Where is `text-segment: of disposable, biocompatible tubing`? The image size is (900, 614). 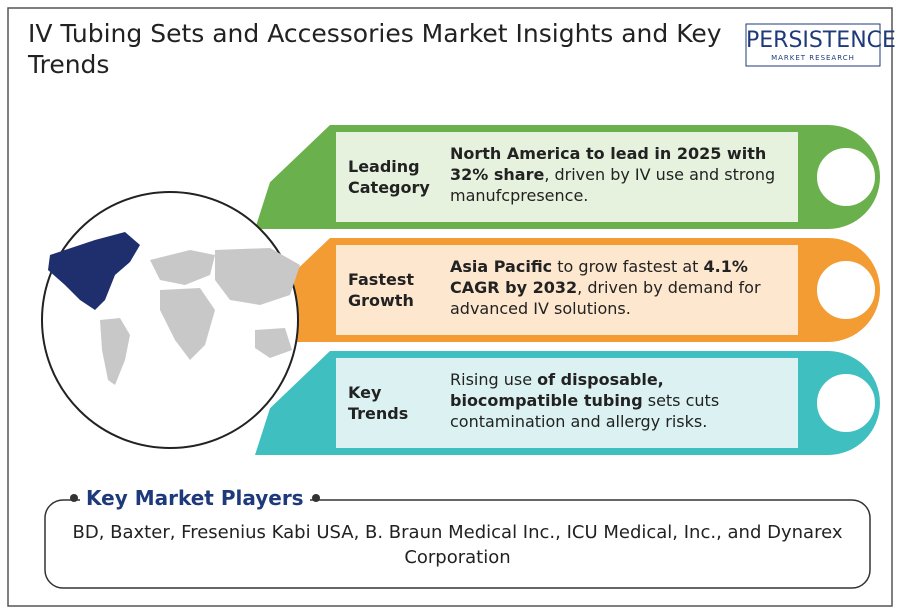
text-segment: of disposable, biocompatible tubing is located at coordinates (557, 390).